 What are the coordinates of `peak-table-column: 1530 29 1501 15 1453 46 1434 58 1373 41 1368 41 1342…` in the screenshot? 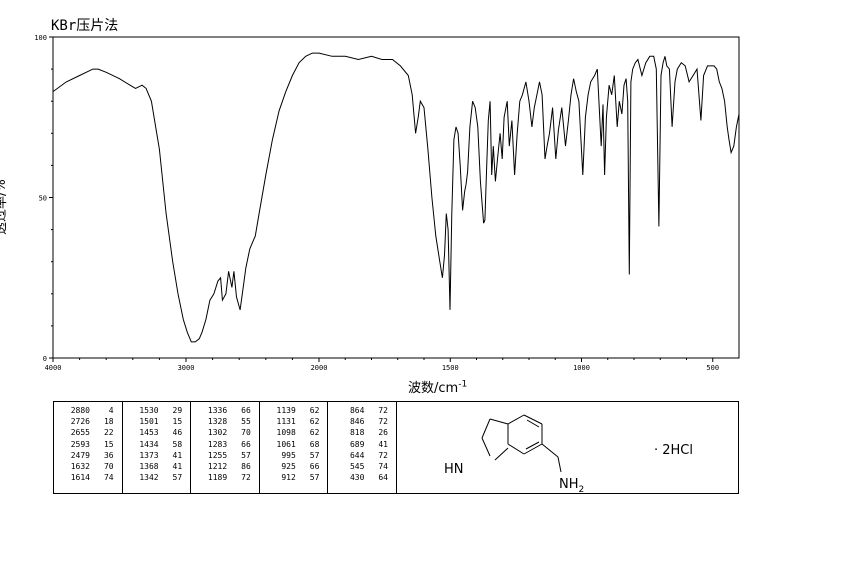 It's located at (157, 447).